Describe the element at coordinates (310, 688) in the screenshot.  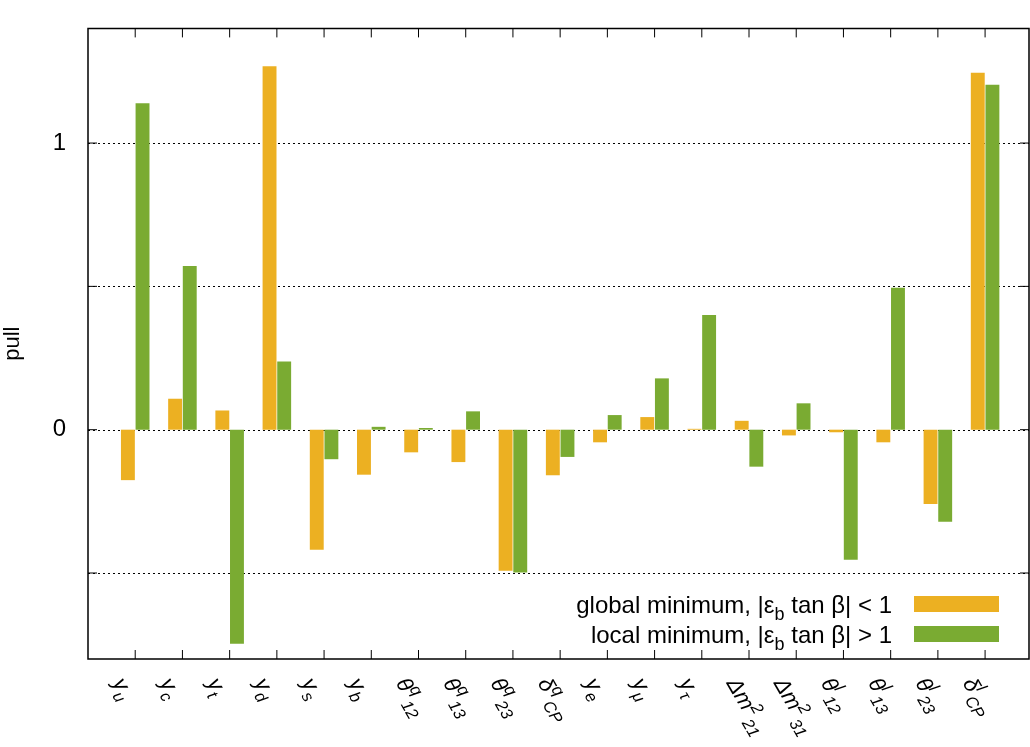
I see `x-tick-label: ys` at that location.